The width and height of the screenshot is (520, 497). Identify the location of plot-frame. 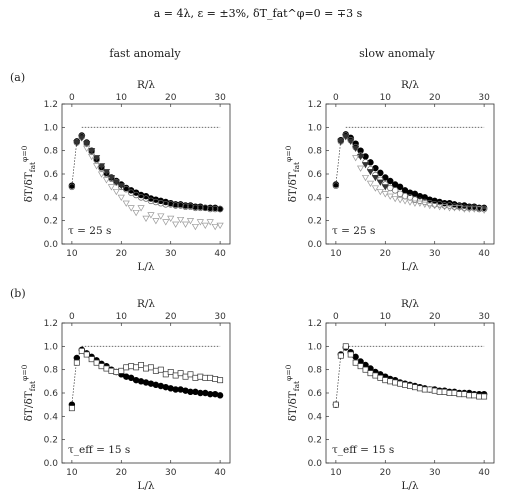
(410, 174).